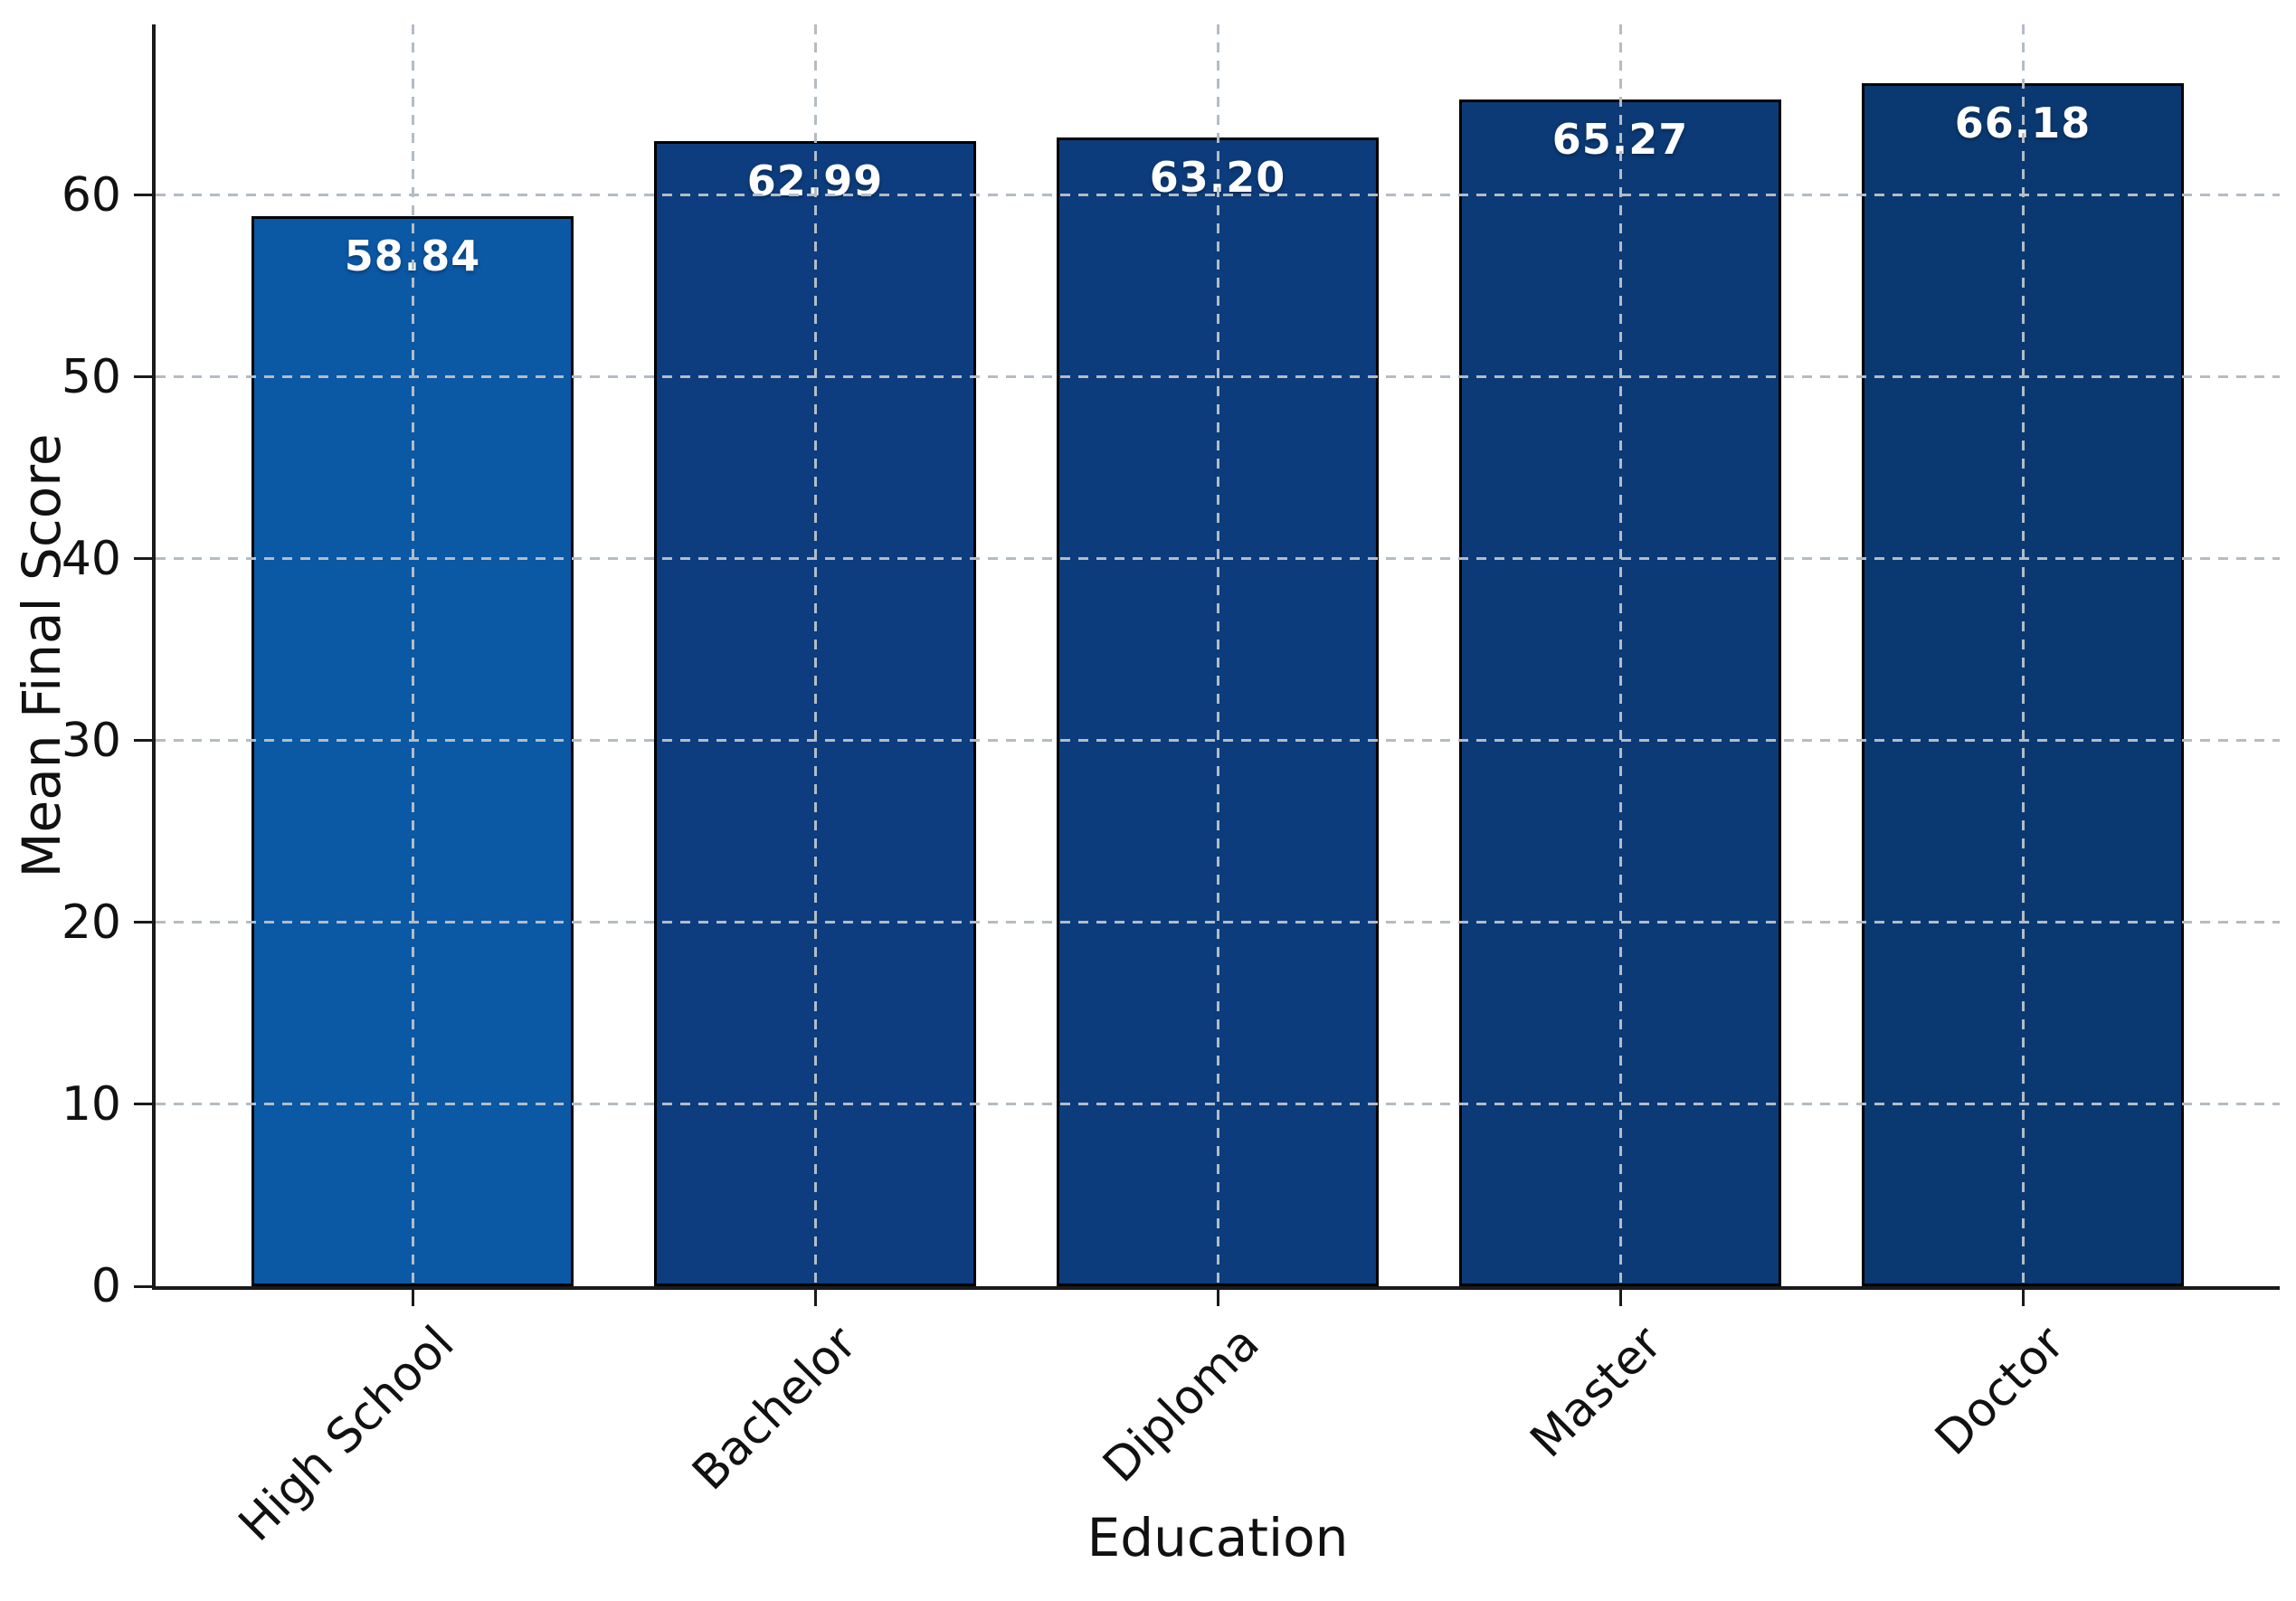 This screenshot has width=2296, height=1601. I want to click on y-axis-spine, so click(154, 657).